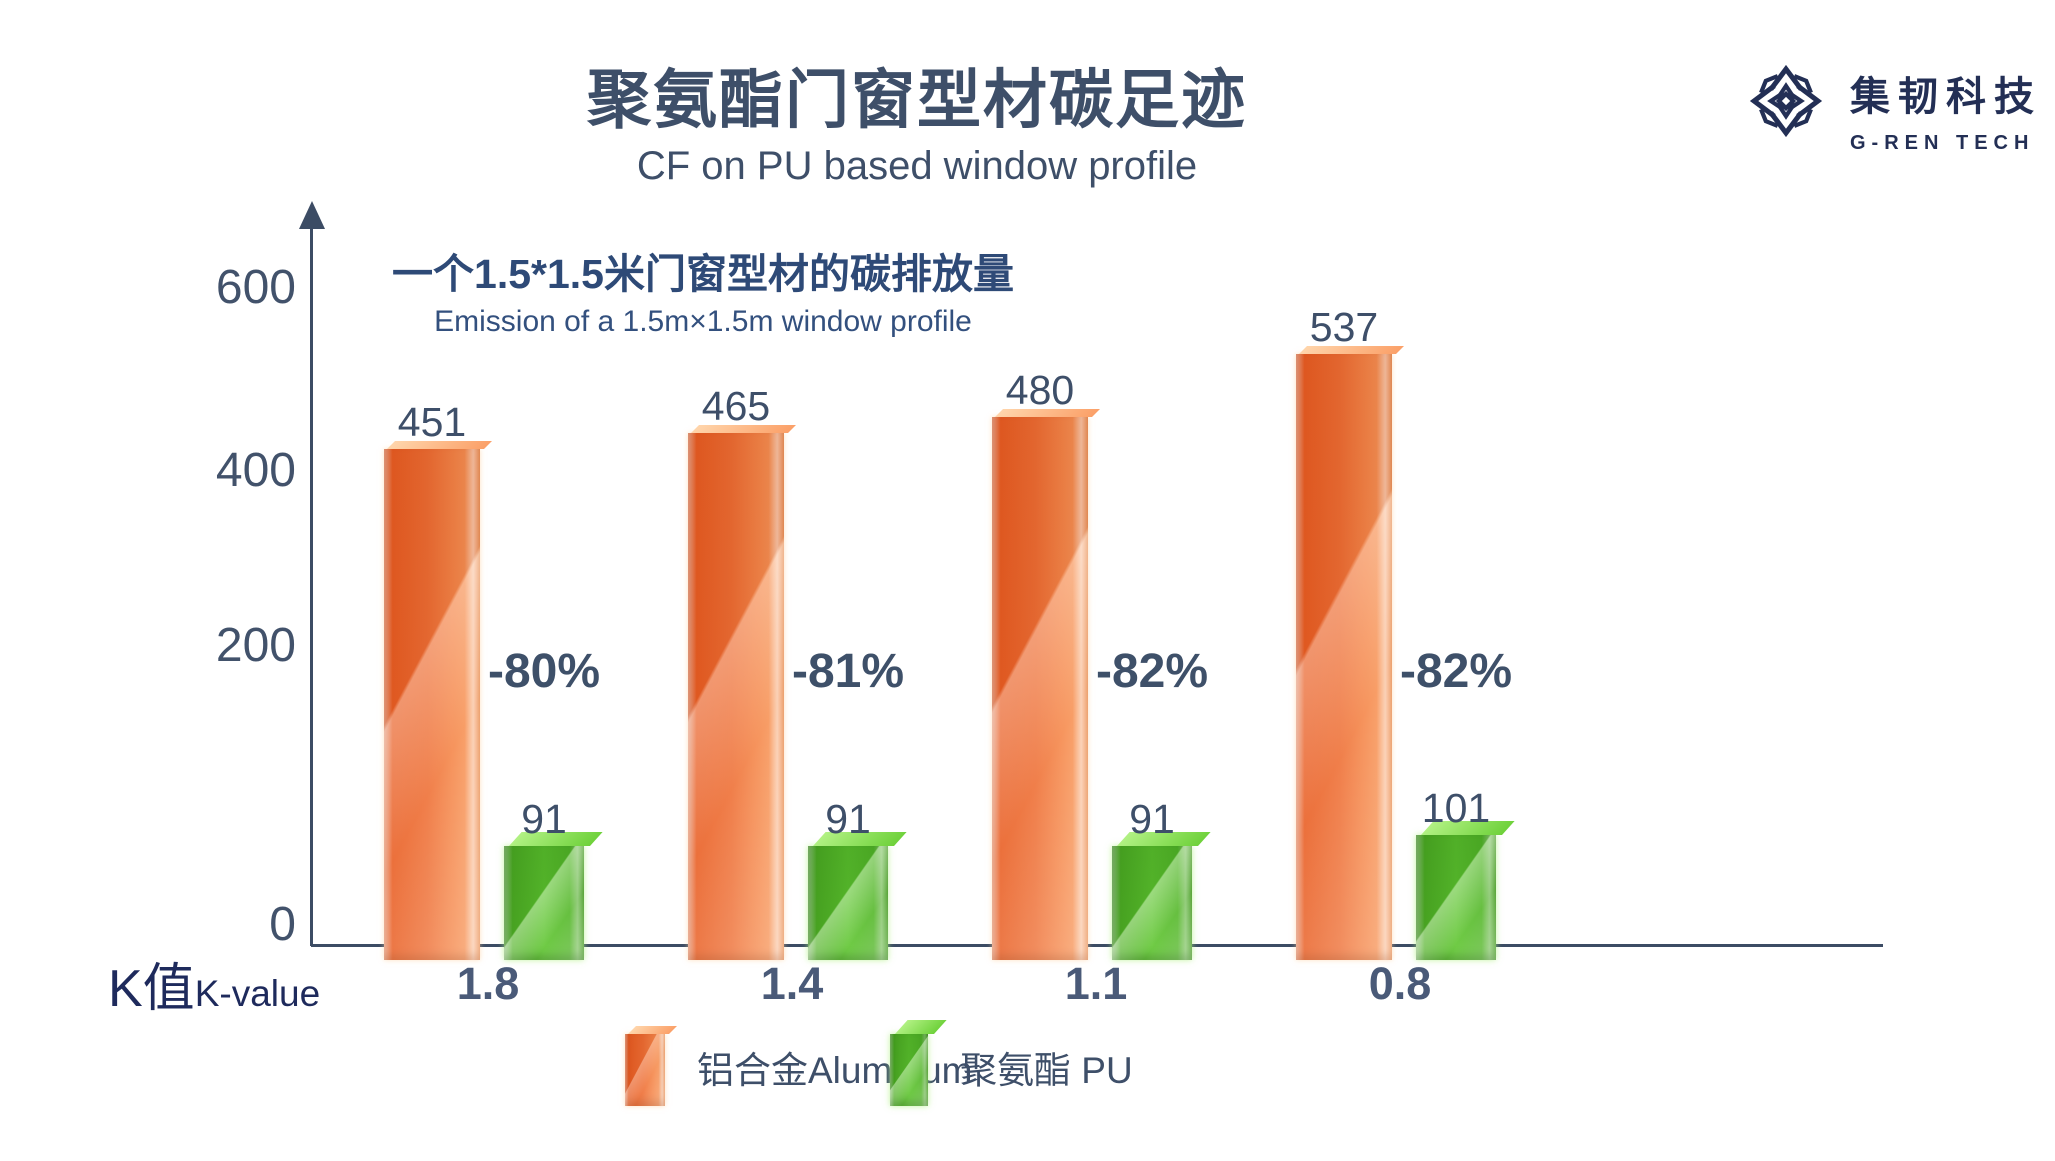 The height and width of the screenshot is (1161, 2055). Describe the element at coordinates (1786, 105) in the screenshot. I see `starburst-snowflake-icon` at that location.